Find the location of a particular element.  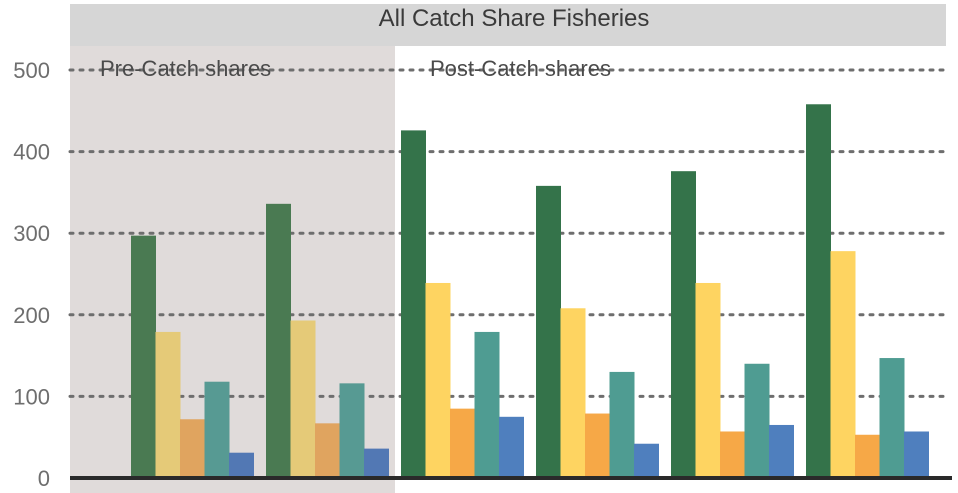

y-tick-label: 0 is located at coordinates (44, 478).